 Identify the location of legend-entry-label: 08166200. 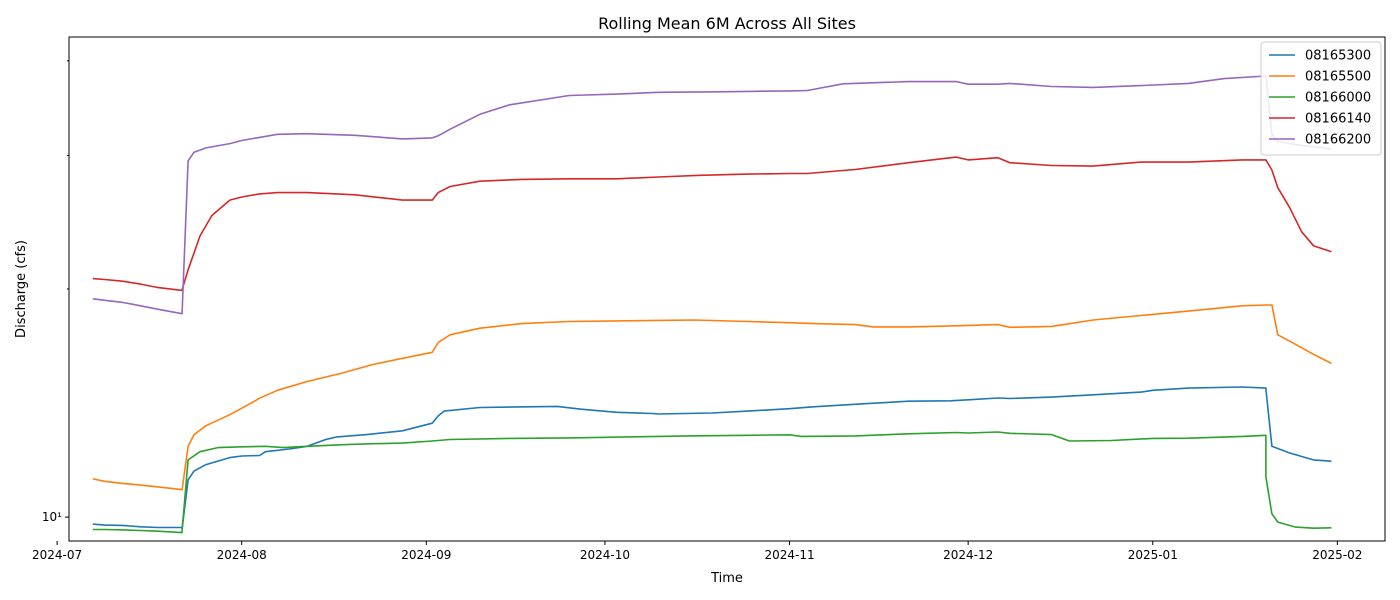
(1338, 140).